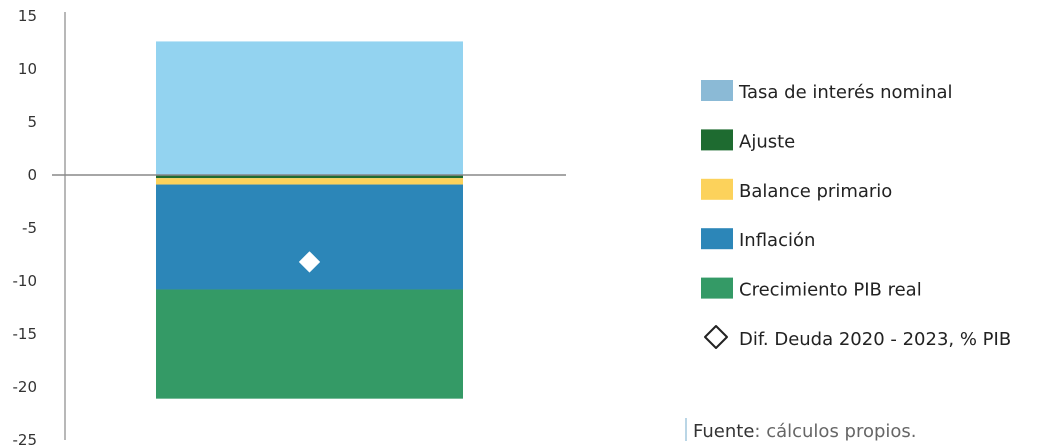 The height and width of the screenshot is (446, 1053). I want to click on source-note: Fuente: cálculos propios., so click(801, 430).